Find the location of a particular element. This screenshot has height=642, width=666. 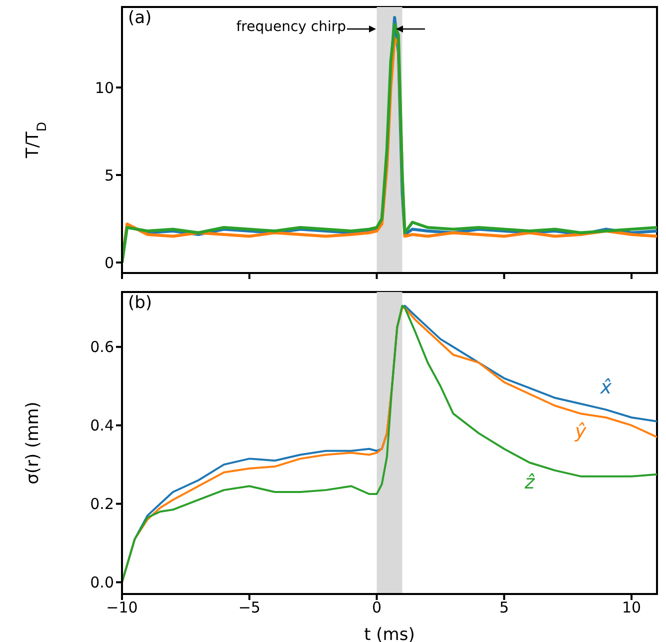

y-tick-label: 0.0 is located at coordinates (102, 583).